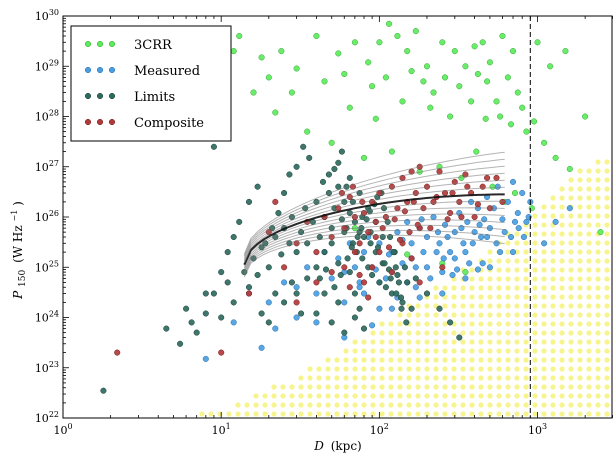  What do you see at coordinates (18, 203) in the screenshot?
I see `y-axis-label-close: )` at bounding box center [18, 203].